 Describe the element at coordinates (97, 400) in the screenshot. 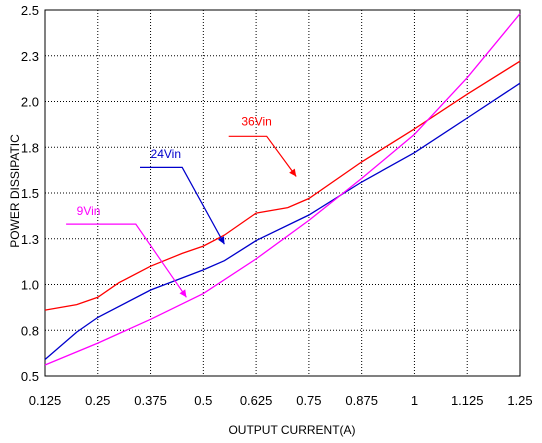

I see `x-tick-label: 0.25` at that location.